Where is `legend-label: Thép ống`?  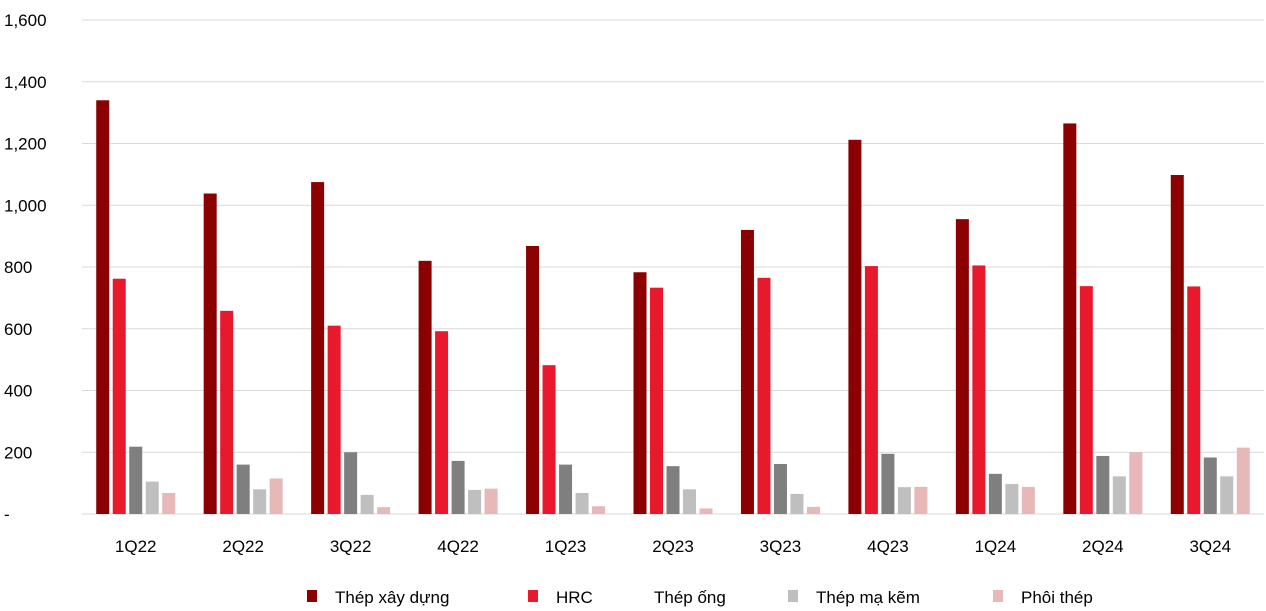 legend-label: Thép ống is located at coordinates (690, 597).